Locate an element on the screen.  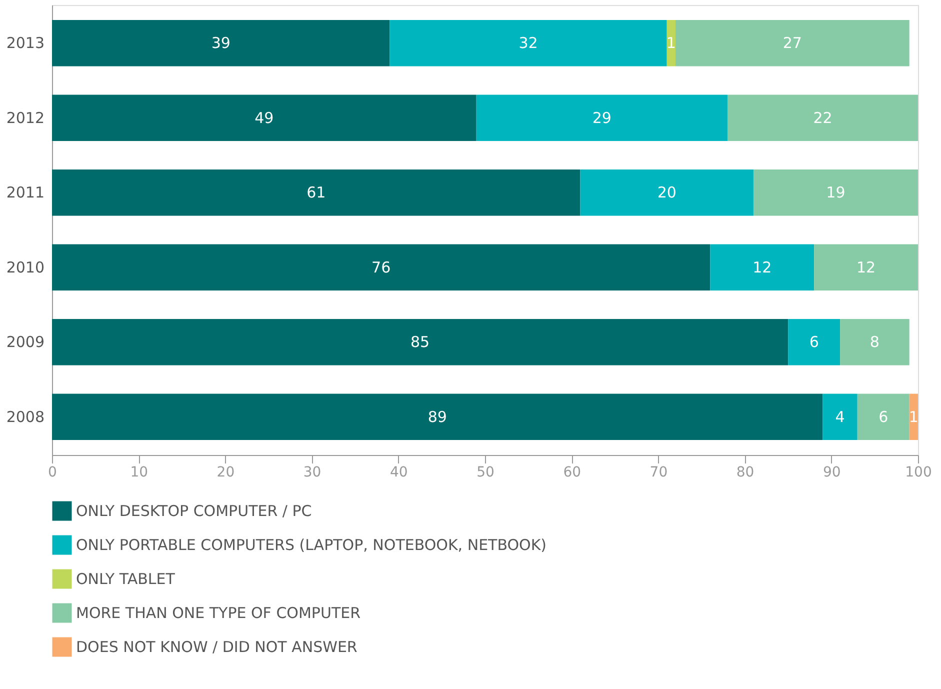
x-tick-label: 70 is located at coordinates (659, 472).